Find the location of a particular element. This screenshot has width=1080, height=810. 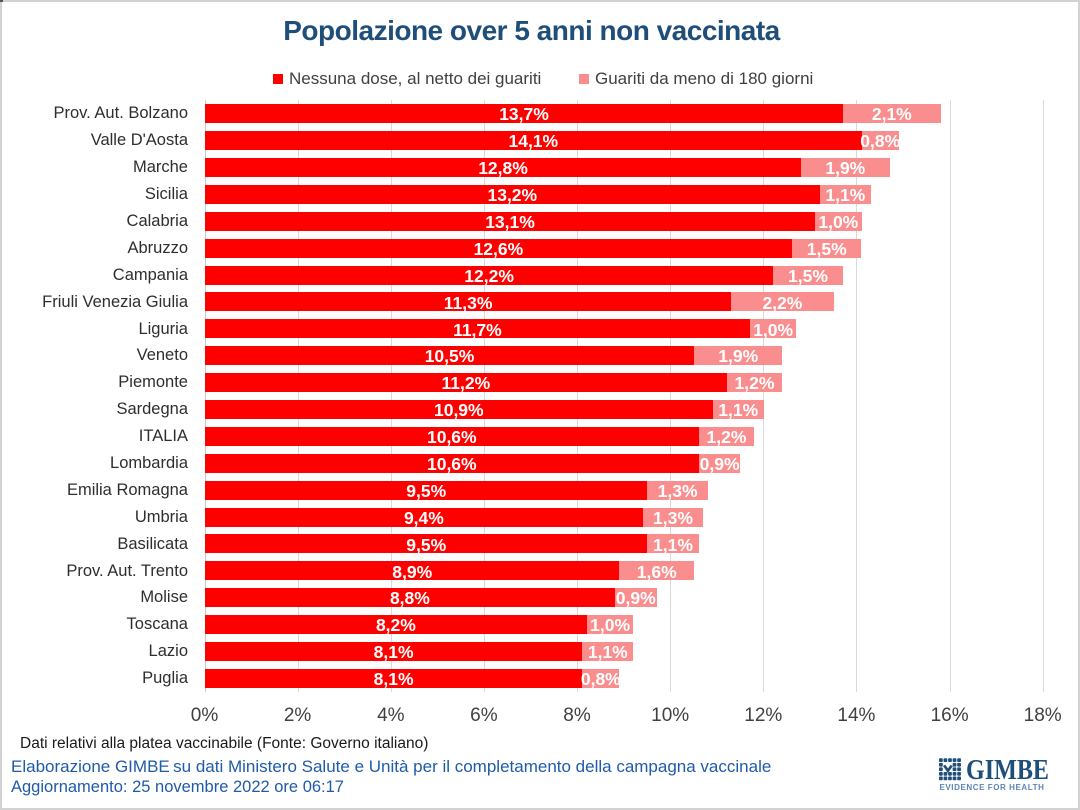

svg-text: GIMBE is located at coordinates (1007, 770).